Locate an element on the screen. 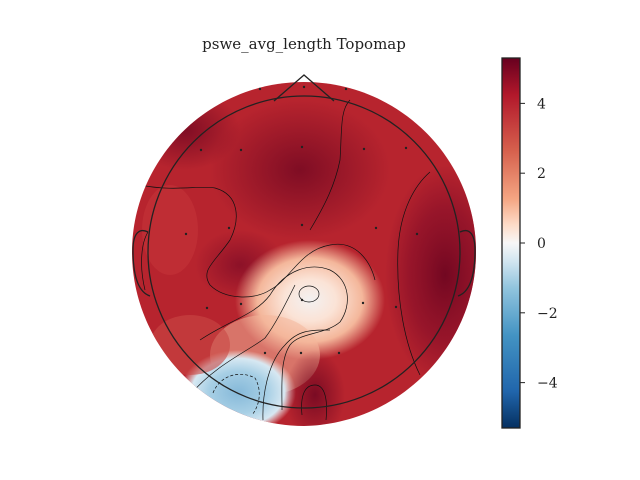 The width and height of the screenshot is (640, 480). colorbar-tick-label: 0 is located at coordinates (541, 244).